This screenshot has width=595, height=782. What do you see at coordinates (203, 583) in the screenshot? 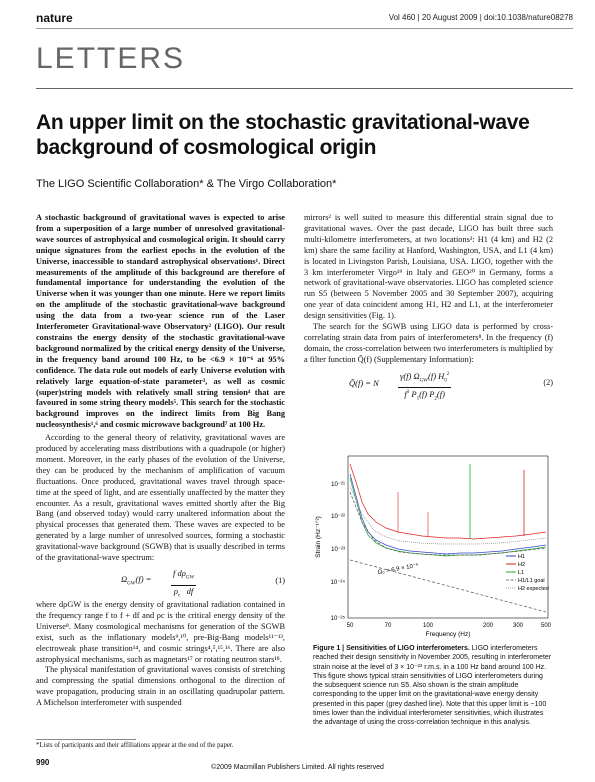
I see `equation-1: ΩGW(f) = f dρGW ρc df (1)` at bounding box center [203, 583].